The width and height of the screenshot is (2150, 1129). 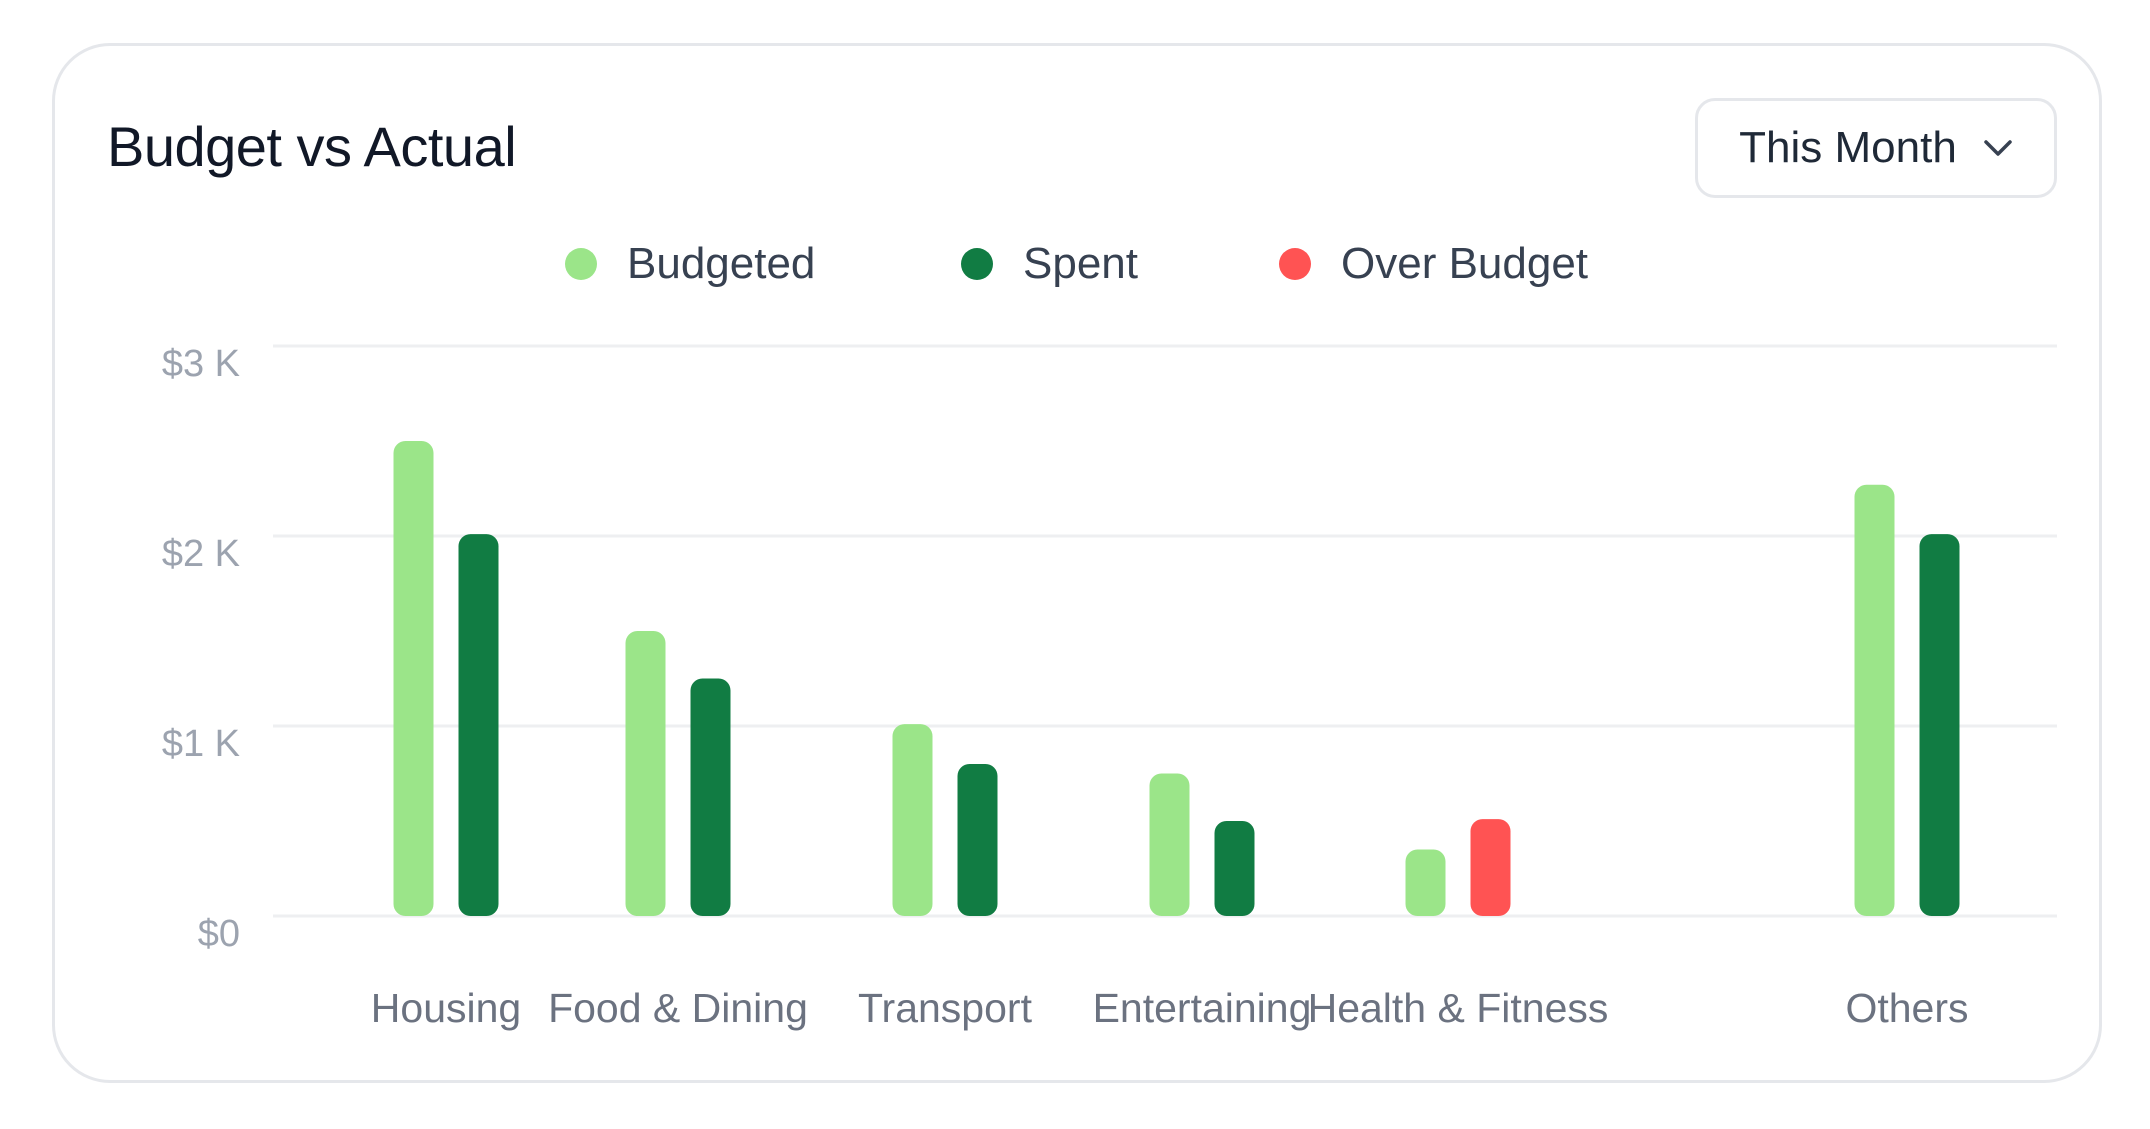 I want to click on legend-label-over-budget: Over Budget, so click(x=1465, y=263).